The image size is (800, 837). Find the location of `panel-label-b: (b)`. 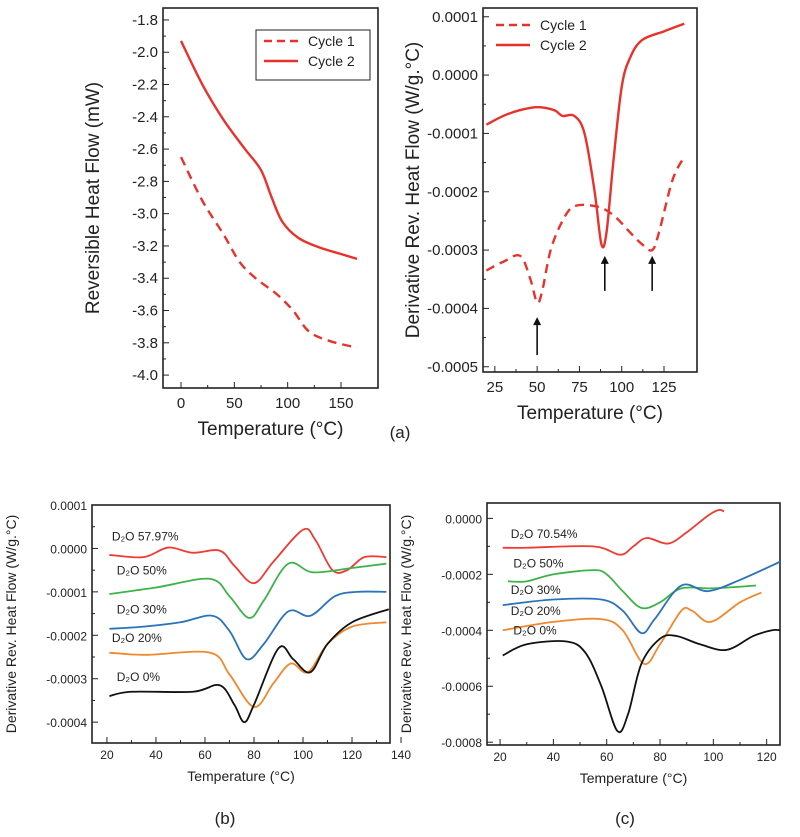

panel-label-b: (b) is located at coordinates (225, 818).